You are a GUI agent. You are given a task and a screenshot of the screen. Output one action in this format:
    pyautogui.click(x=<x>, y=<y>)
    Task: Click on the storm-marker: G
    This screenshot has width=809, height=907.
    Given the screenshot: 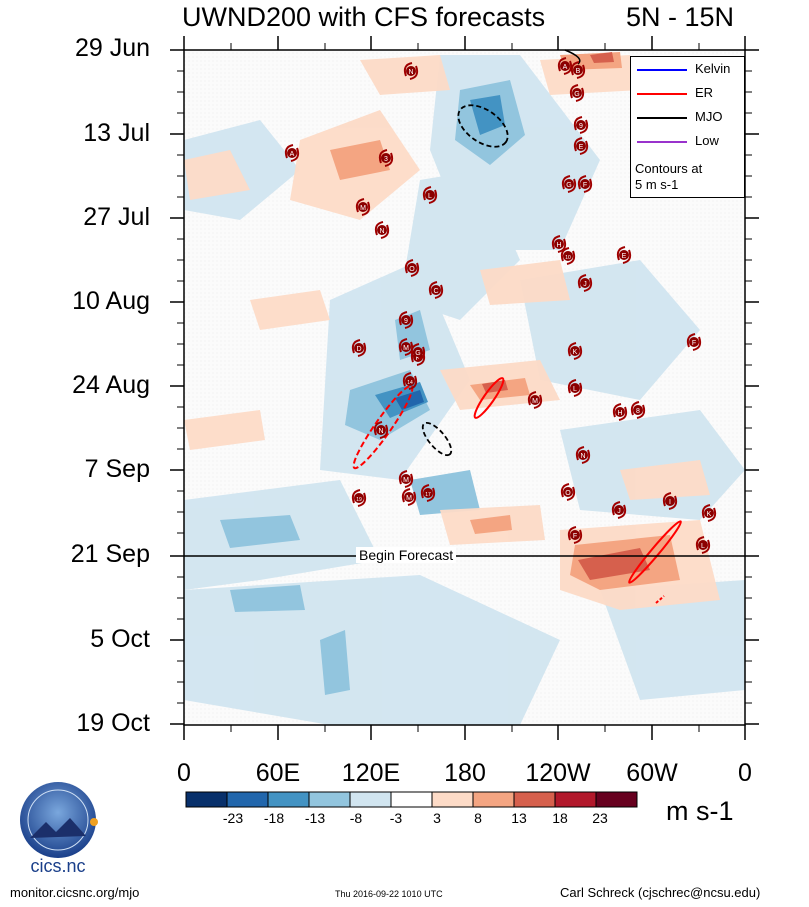 What is the action you would take?
    pyautogui.click(x=577, y=93)
    